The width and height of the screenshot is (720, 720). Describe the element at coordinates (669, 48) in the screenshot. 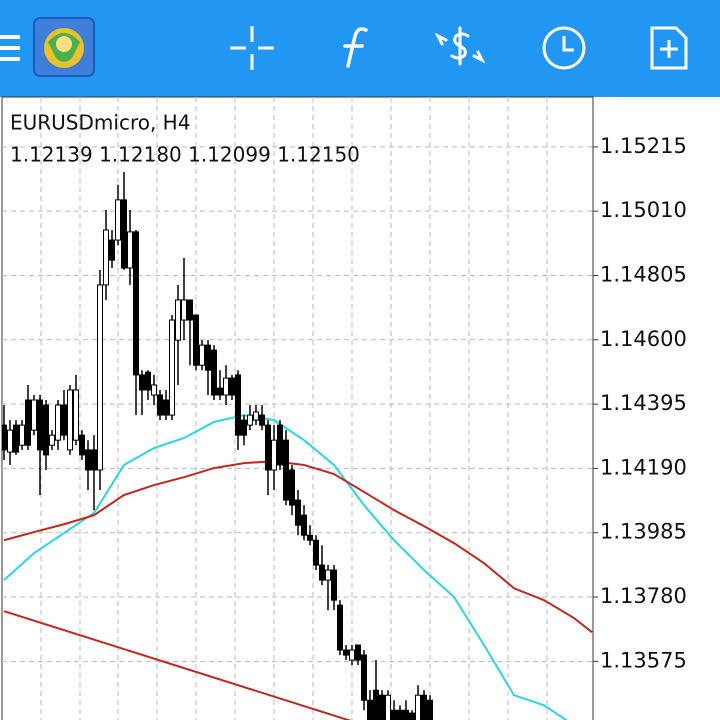

I see `new-order-button` at that location.